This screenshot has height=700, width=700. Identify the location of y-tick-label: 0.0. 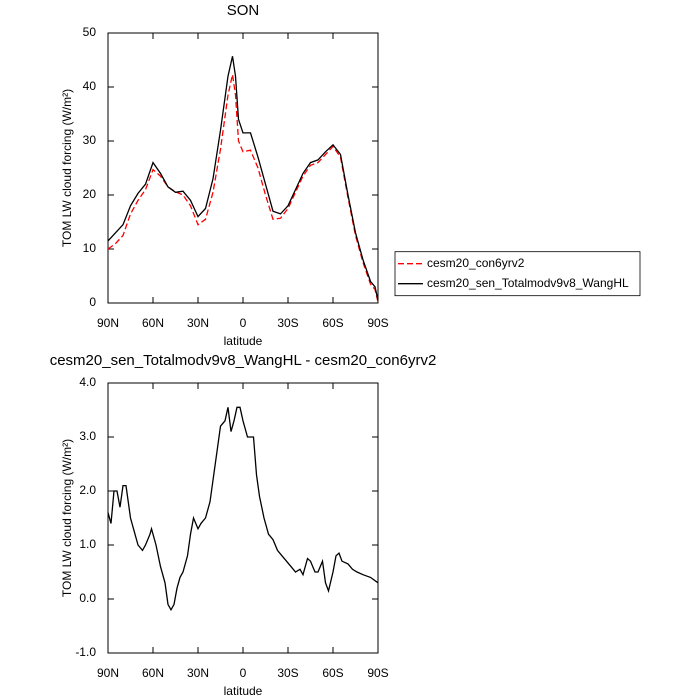
(87, 598).